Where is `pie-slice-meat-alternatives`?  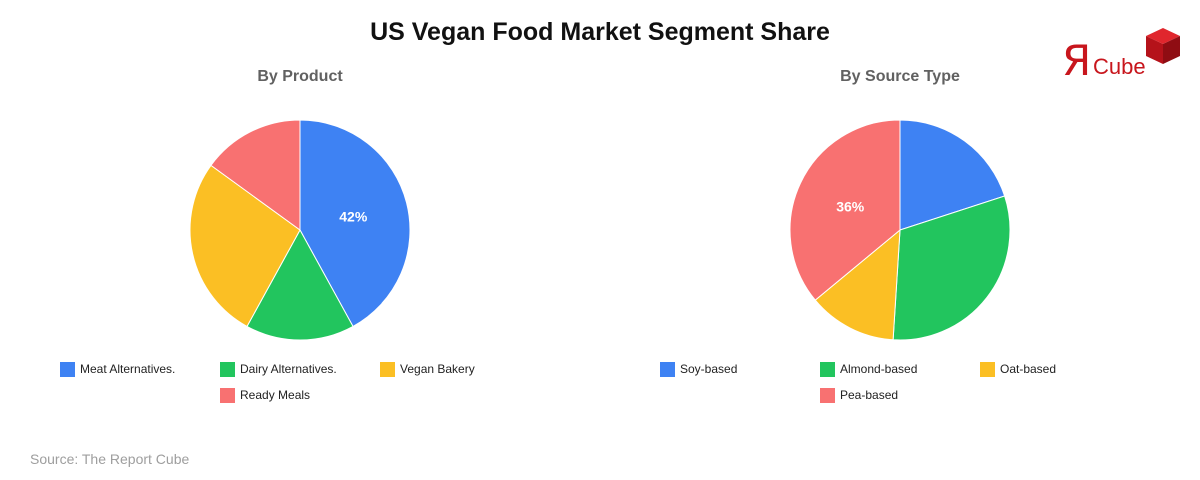 pie-slice-meat-alternatives is located at coordinates (355, 223).